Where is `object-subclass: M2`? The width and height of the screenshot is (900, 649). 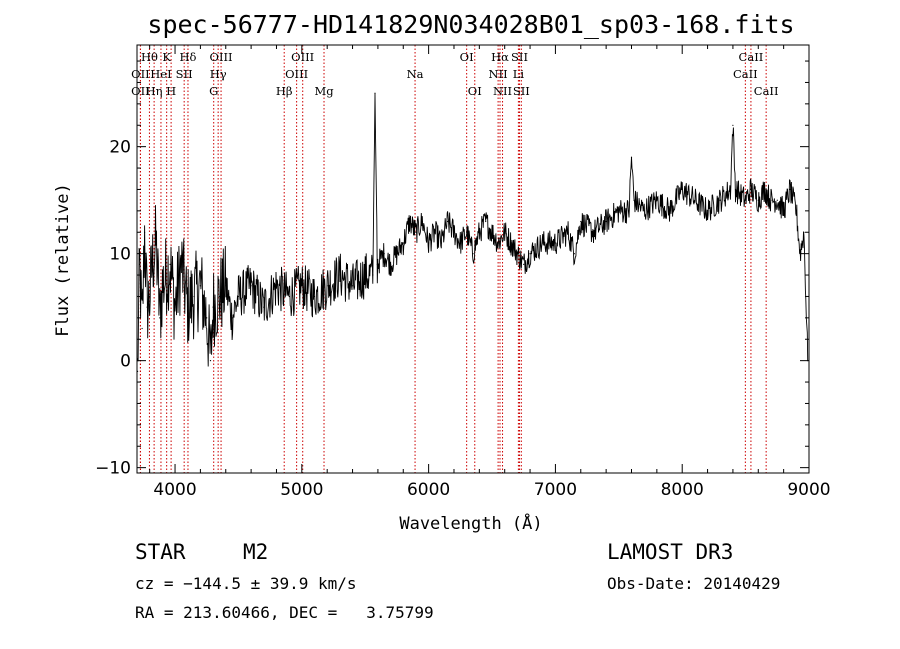 object-subclass: M2 is located at coordinates (256, 552).